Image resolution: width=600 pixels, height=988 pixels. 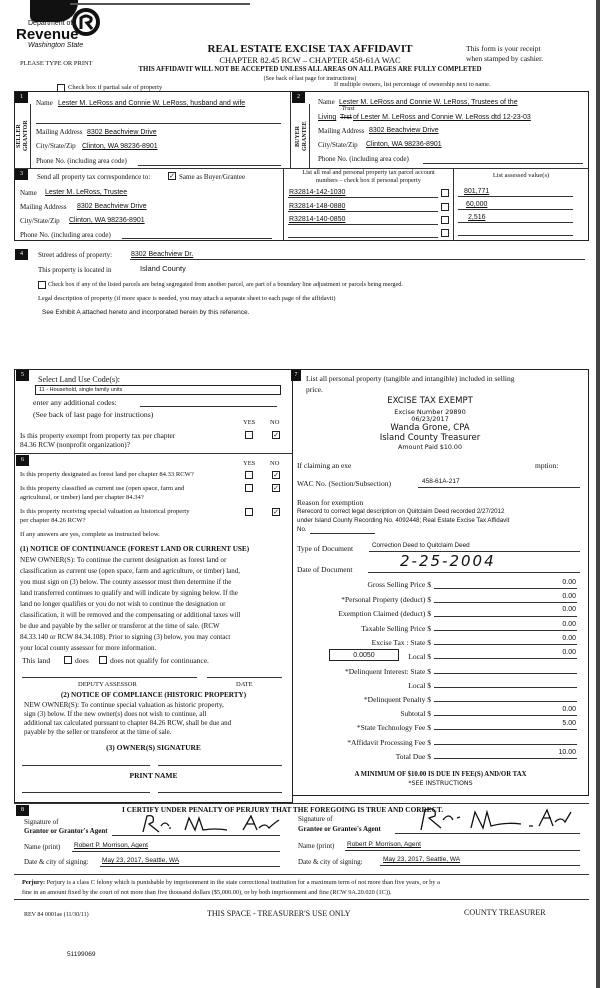 What do you see at coordinates (159, 660) in the screenshot?
I see `does-not-label: does not qualify for continuance.` at bounding box center [159, 660].